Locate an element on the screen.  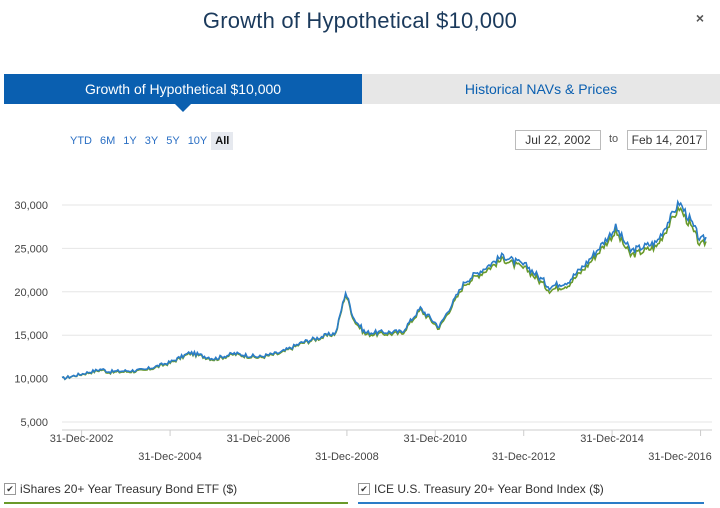
y-tick-label: 30,000 is located at coordinates (31, 206).